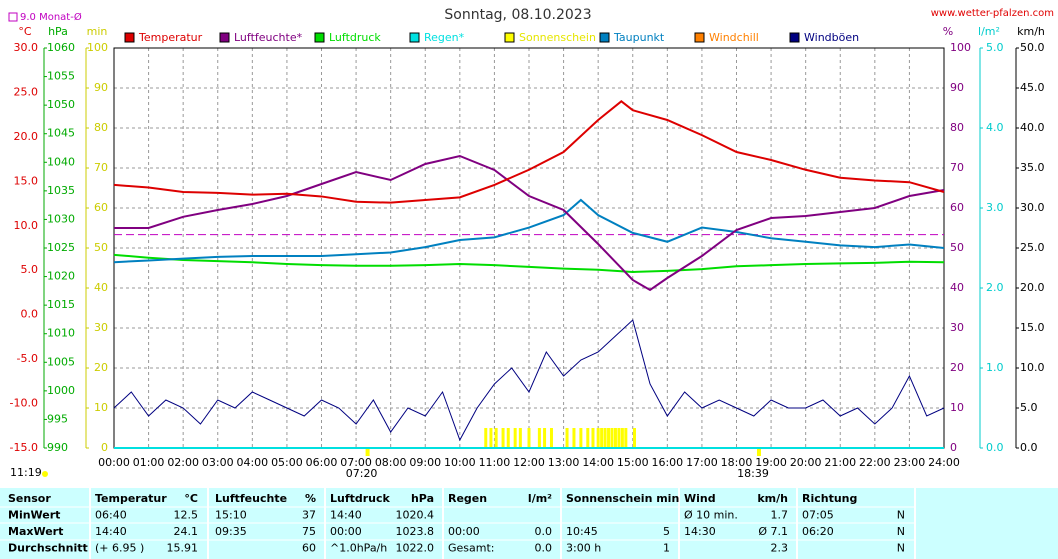 This screenshot has width=1058, height=559. I want to click on x-tick-label: 09:00, so click(425, 462).